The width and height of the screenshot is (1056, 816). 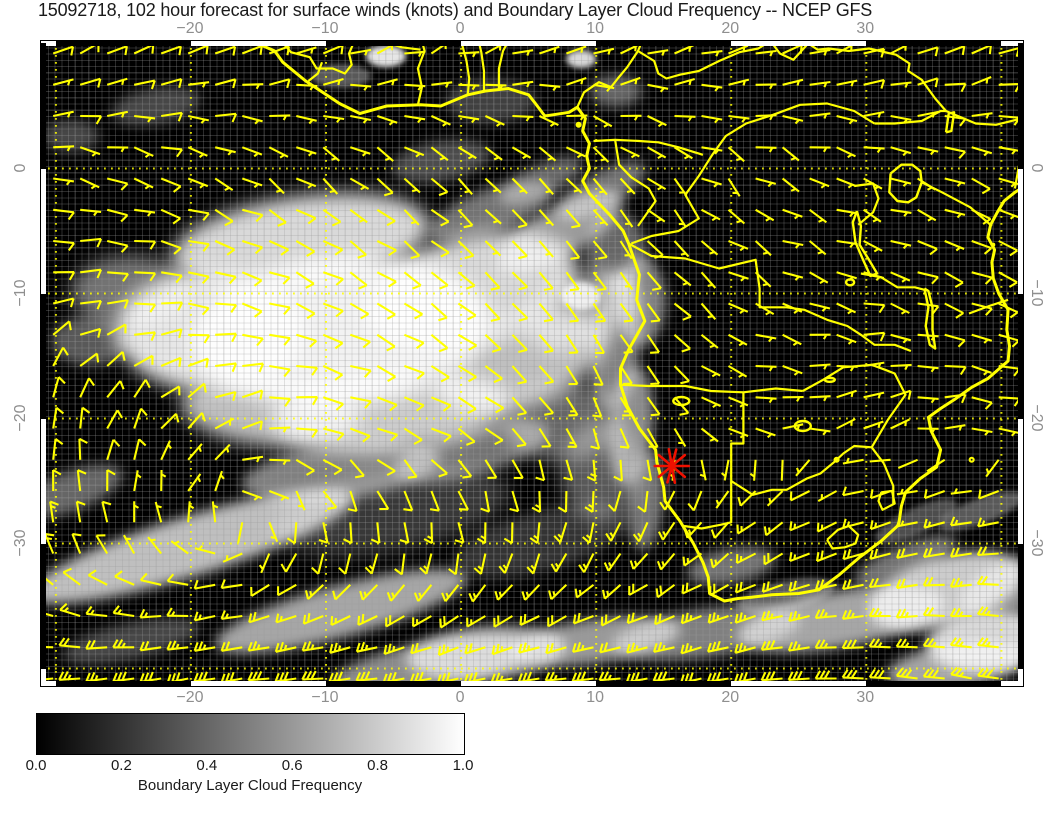 What do you see at coordinates (20, 292) in the screenshot?
I see `y-tick-label-left: −10` at bounding box center [20, 292].